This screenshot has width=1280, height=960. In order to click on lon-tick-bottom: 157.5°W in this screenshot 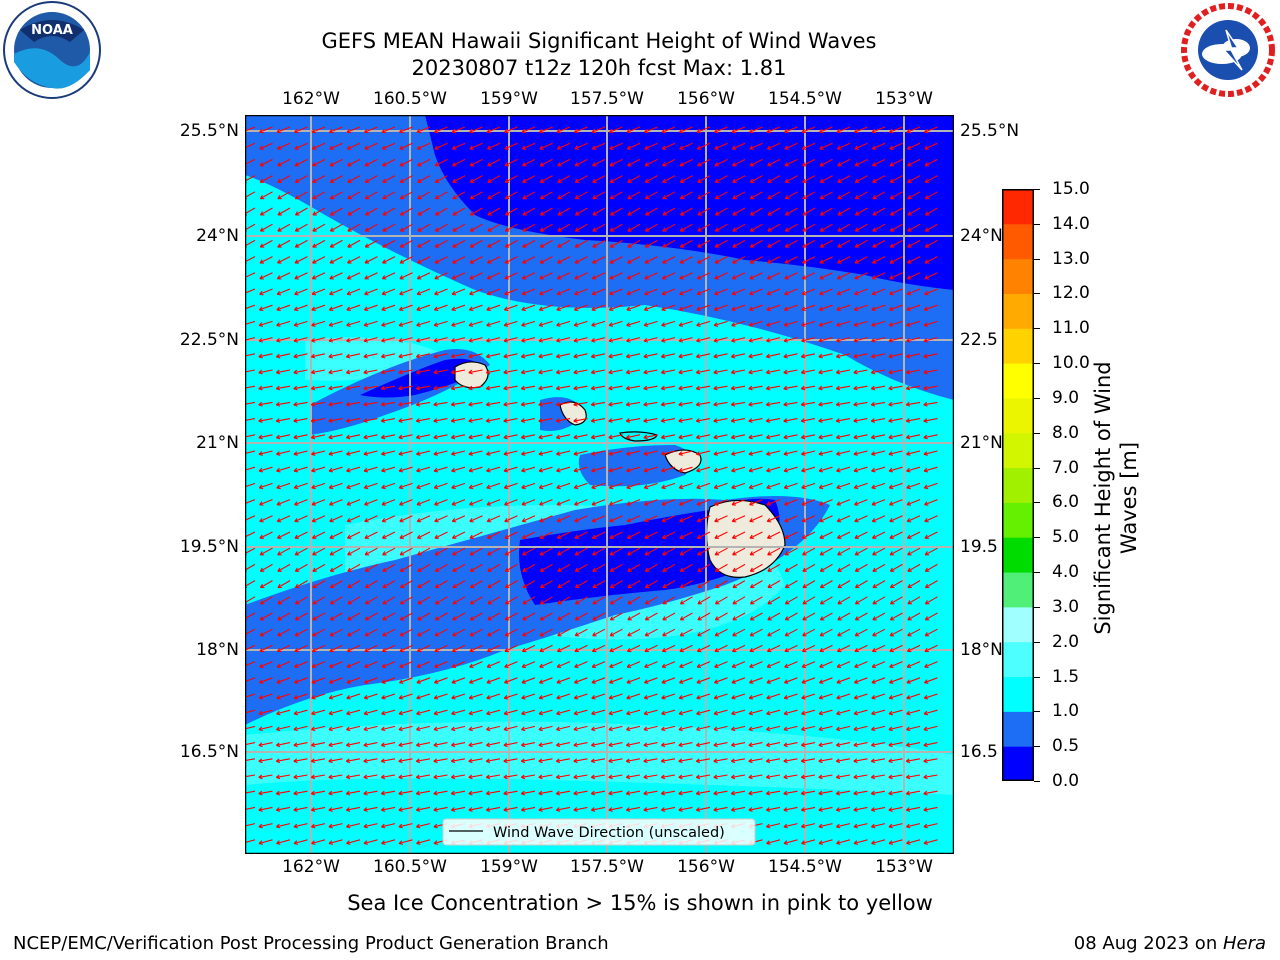, I will do `click(607, 867)`.